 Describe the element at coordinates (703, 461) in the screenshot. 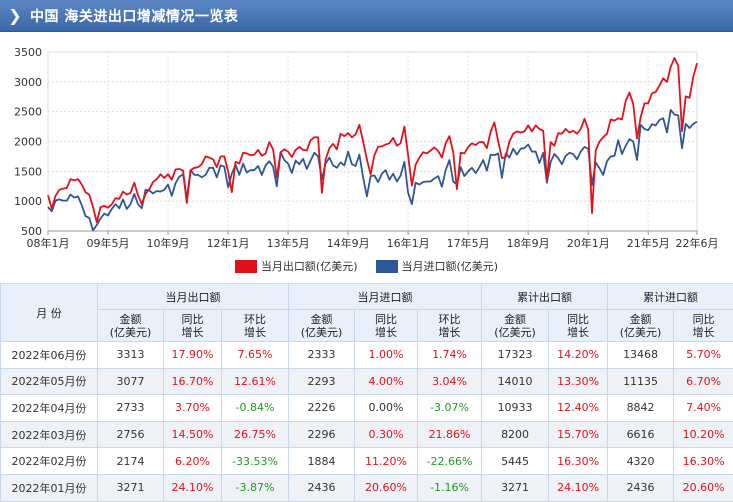

I see `table-cell-cum-imp-yoy: 16.30%` at that location.